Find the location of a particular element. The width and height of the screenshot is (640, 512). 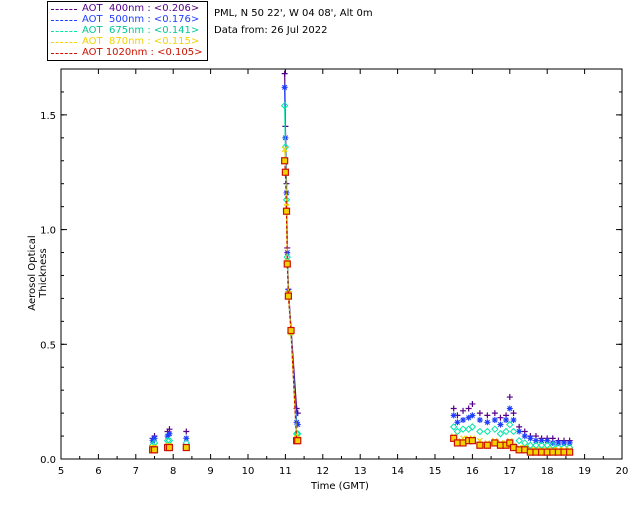

legend-item-500nm: AOT 500nm : <0.176> is located at coordinates (127, 20).